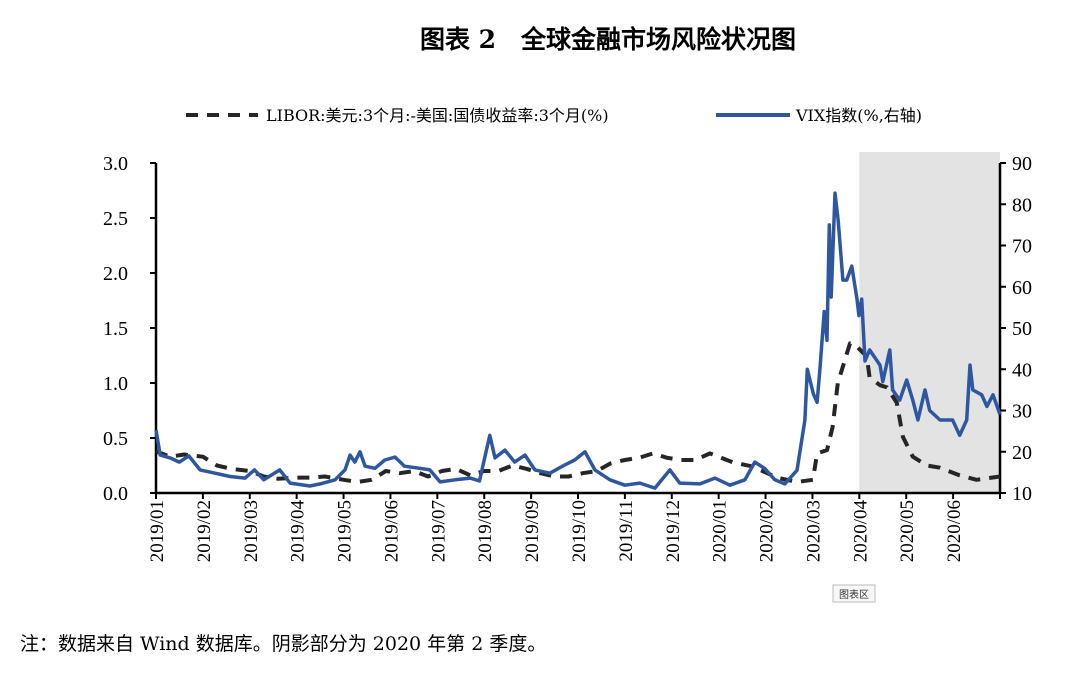  What do you see at coordinates (767, 531) in the screenshot?
I see `x-tick-label: 2020/02` at bounding box center [767, 531].